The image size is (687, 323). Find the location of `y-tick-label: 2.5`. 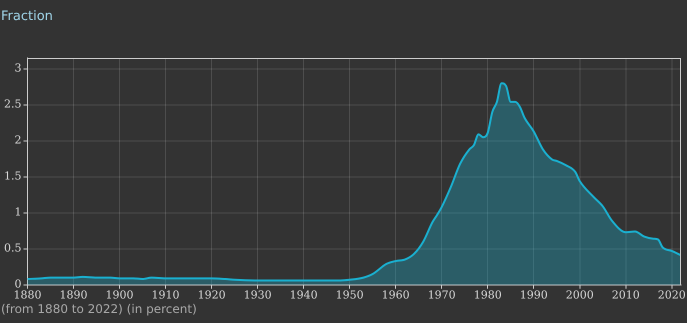

y-tick-label: 2.5 is located at coordinates (13, 104).